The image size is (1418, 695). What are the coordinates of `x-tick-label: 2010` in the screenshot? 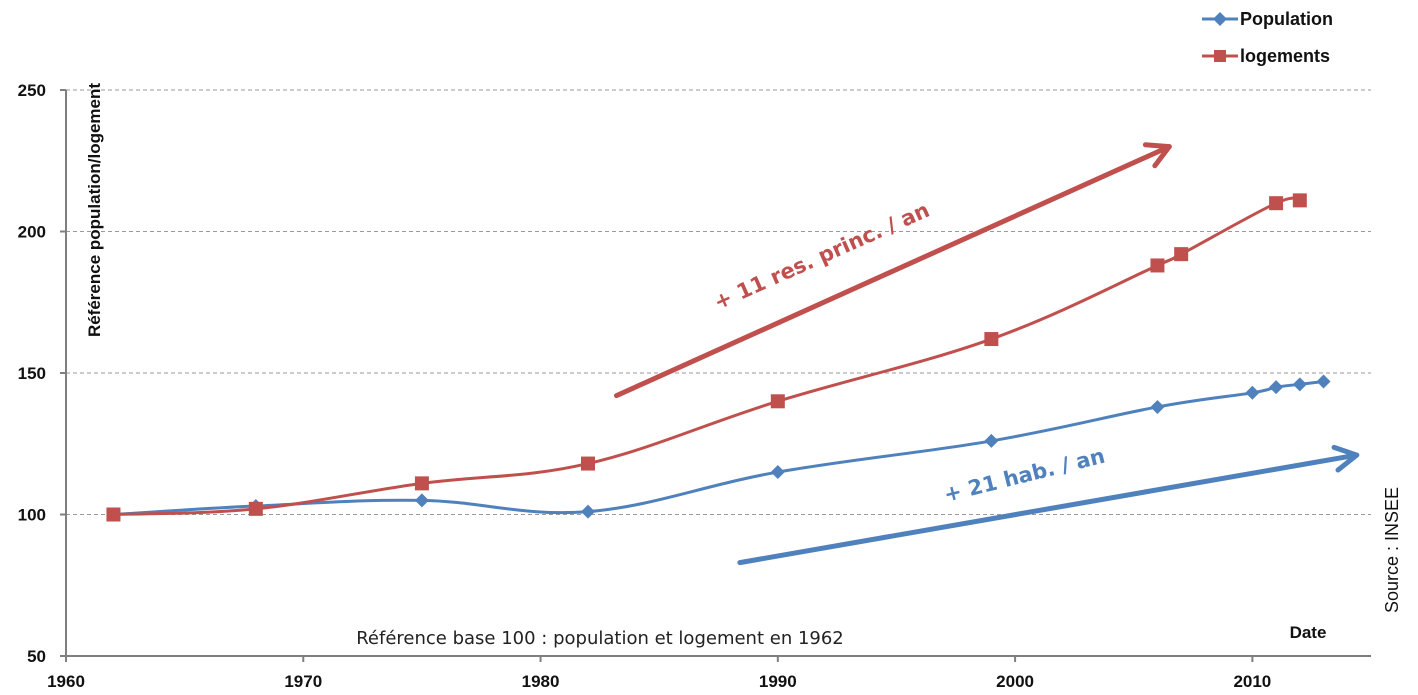 It's located at (1252, 681).